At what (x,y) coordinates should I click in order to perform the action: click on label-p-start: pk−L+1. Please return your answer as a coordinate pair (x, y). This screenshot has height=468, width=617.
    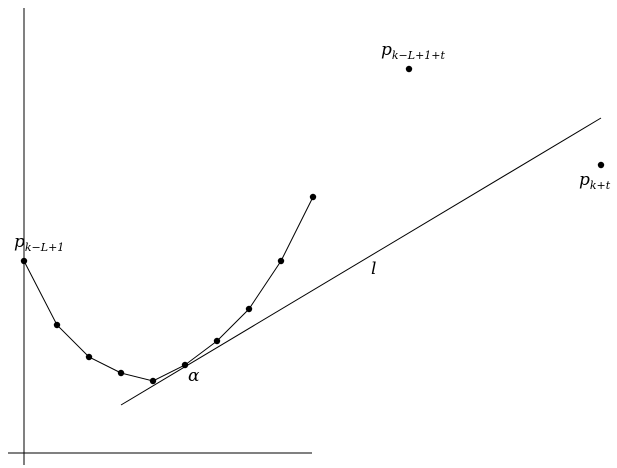
    Looking at the image, I should click on (39, 243).